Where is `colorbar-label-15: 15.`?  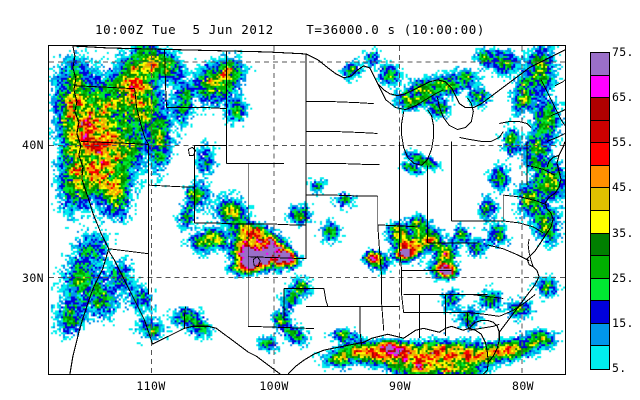 colorbar-label-15: 15. is located at coordinates (623, 322).